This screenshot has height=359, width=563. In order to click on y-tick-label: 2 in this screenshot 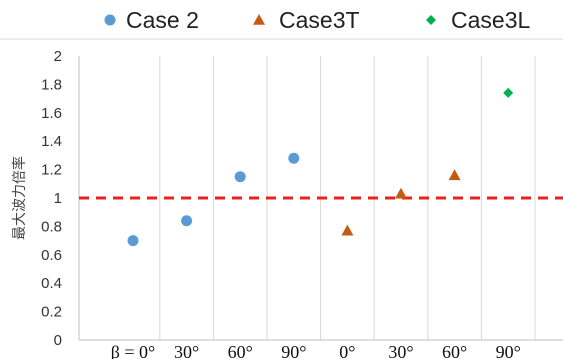, I will do `click(58, 56)`.